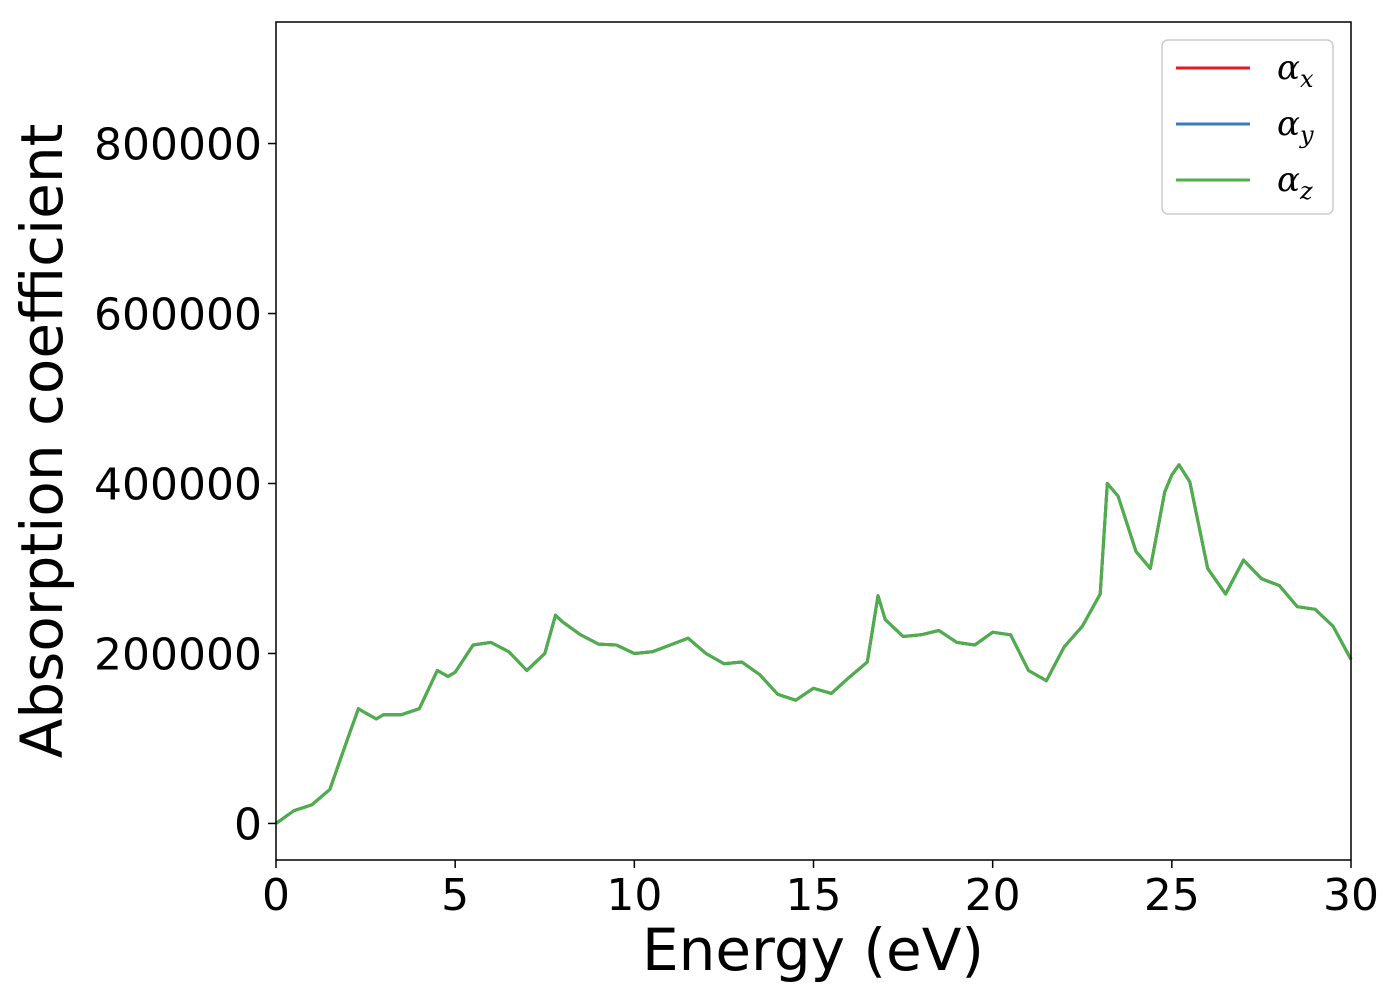 This screenshot has width=1400, height=1000. What do you see at coordinates (634, 895) in the screenshot?
I see `x-tick-label: 10` at bounding box center [634, 895].